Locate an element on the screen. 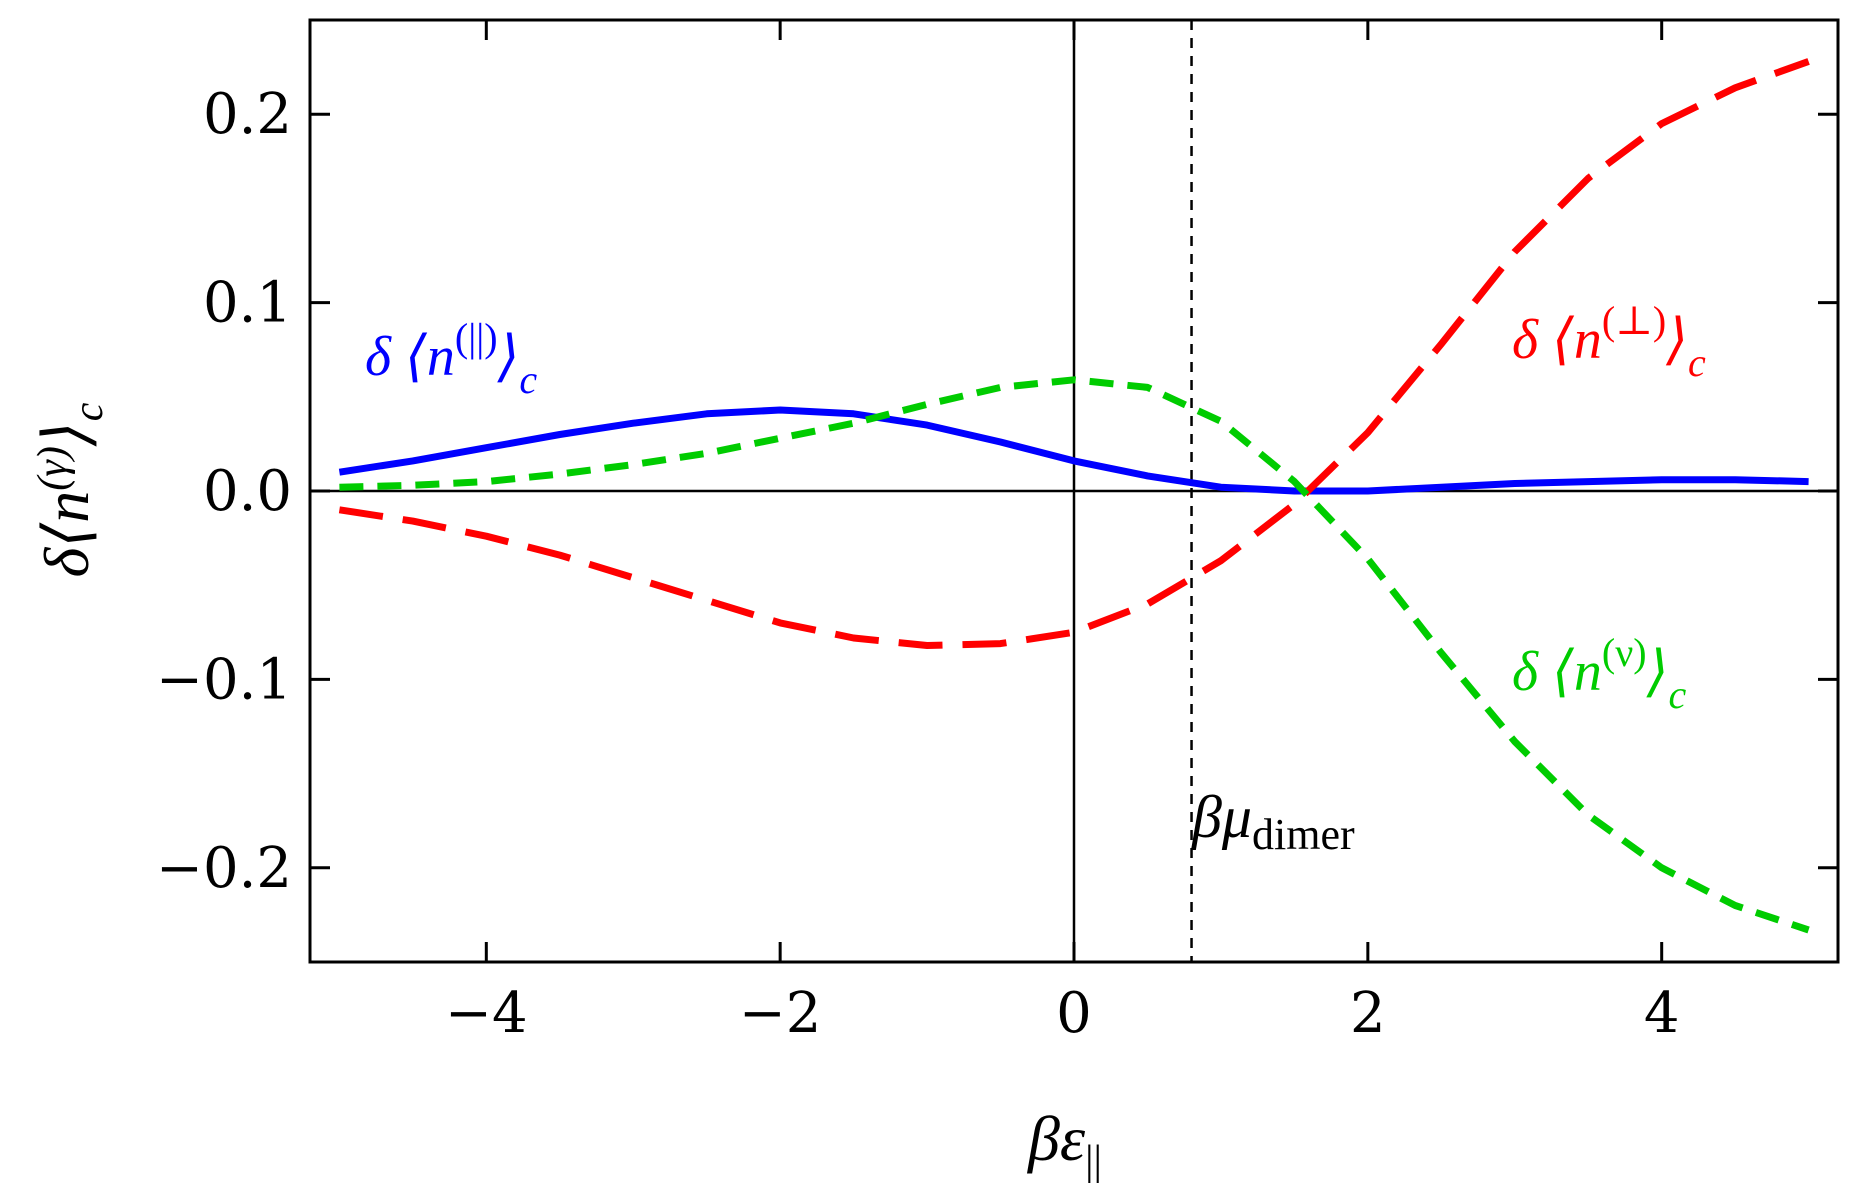 The height and width of the screenshot is (1189, 1855). x-tick-label: 0 is located at coordinates (1074, 1013).